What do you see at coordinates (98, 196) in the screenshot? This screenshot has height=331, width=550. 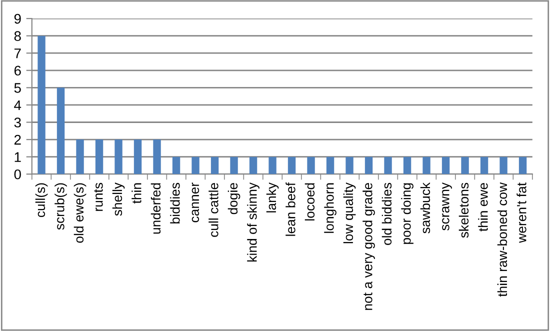 I see `x-tick-label: runts` at bounding box center [98, 196].